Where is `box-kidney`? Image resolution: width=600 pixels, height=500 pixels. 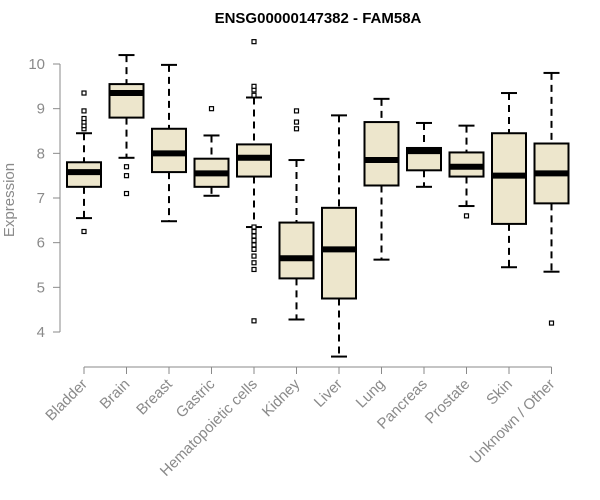
box-kidney is located at coordinates (296, 214).